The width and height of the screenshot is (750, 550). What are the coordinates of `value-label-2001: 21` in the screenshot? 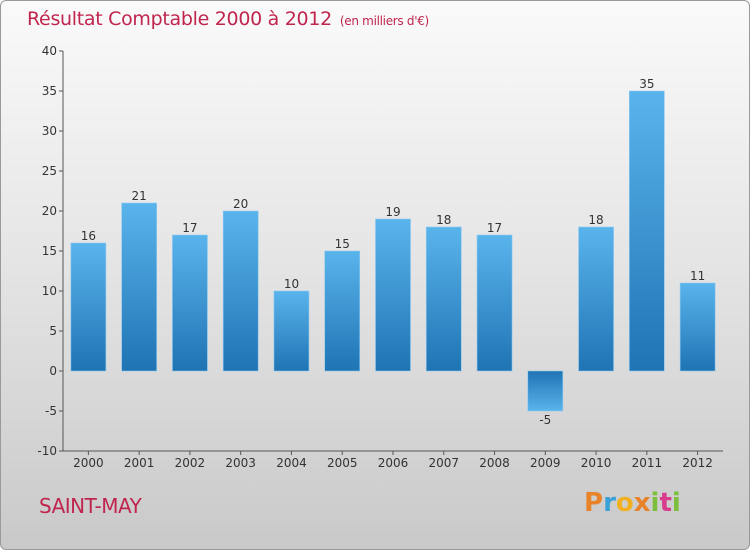 It's located at (139, 196).